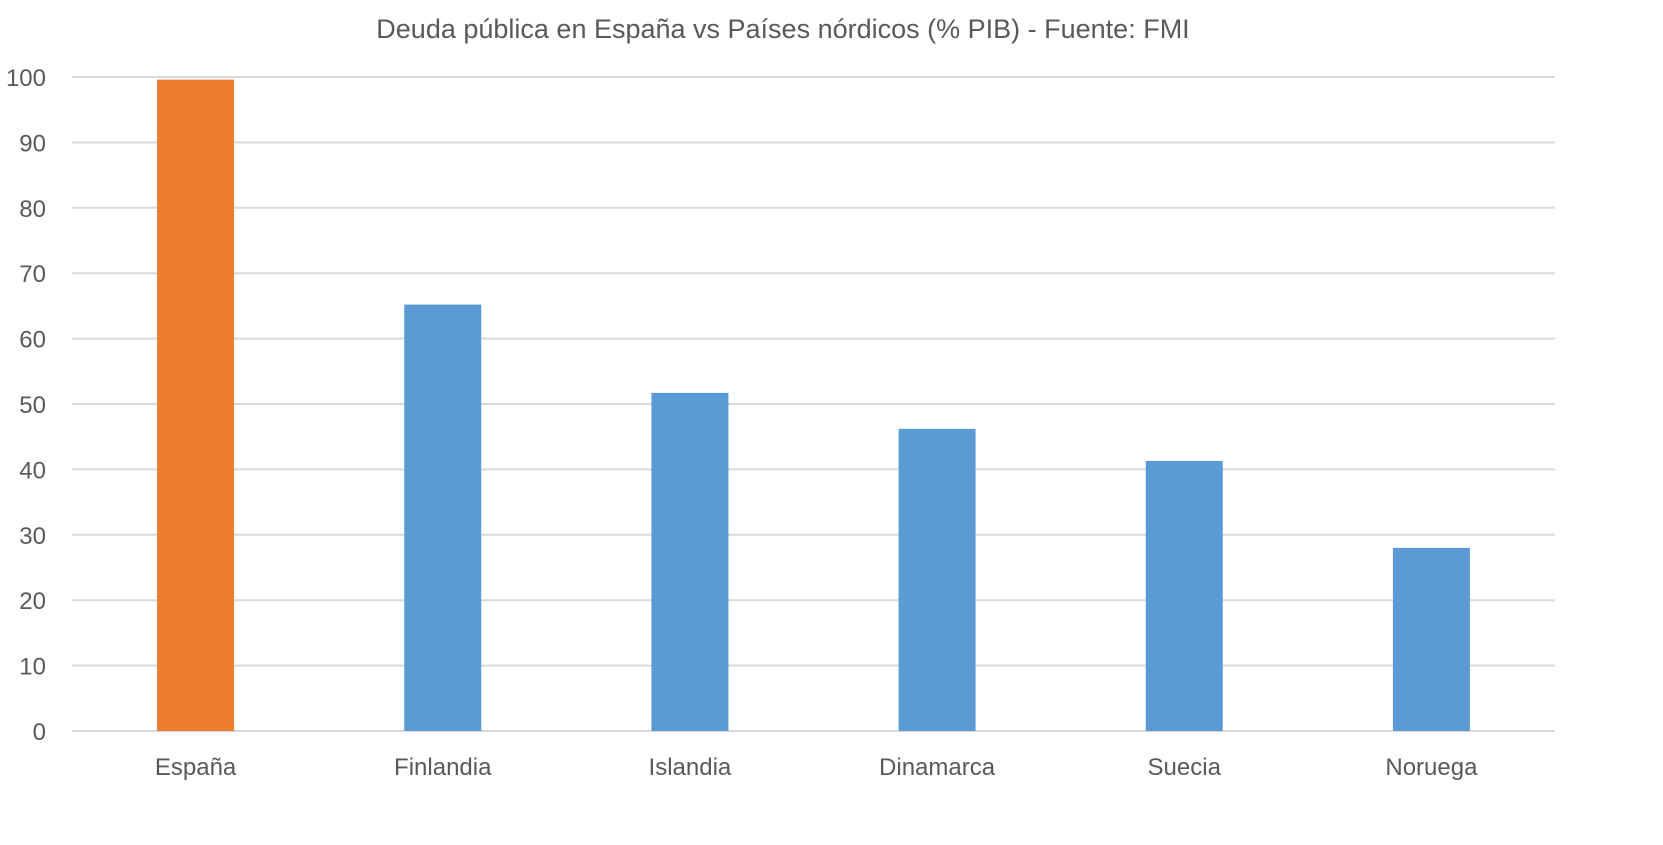  I want to click on x-tick-label: Dinamarca, so click(937, 767).